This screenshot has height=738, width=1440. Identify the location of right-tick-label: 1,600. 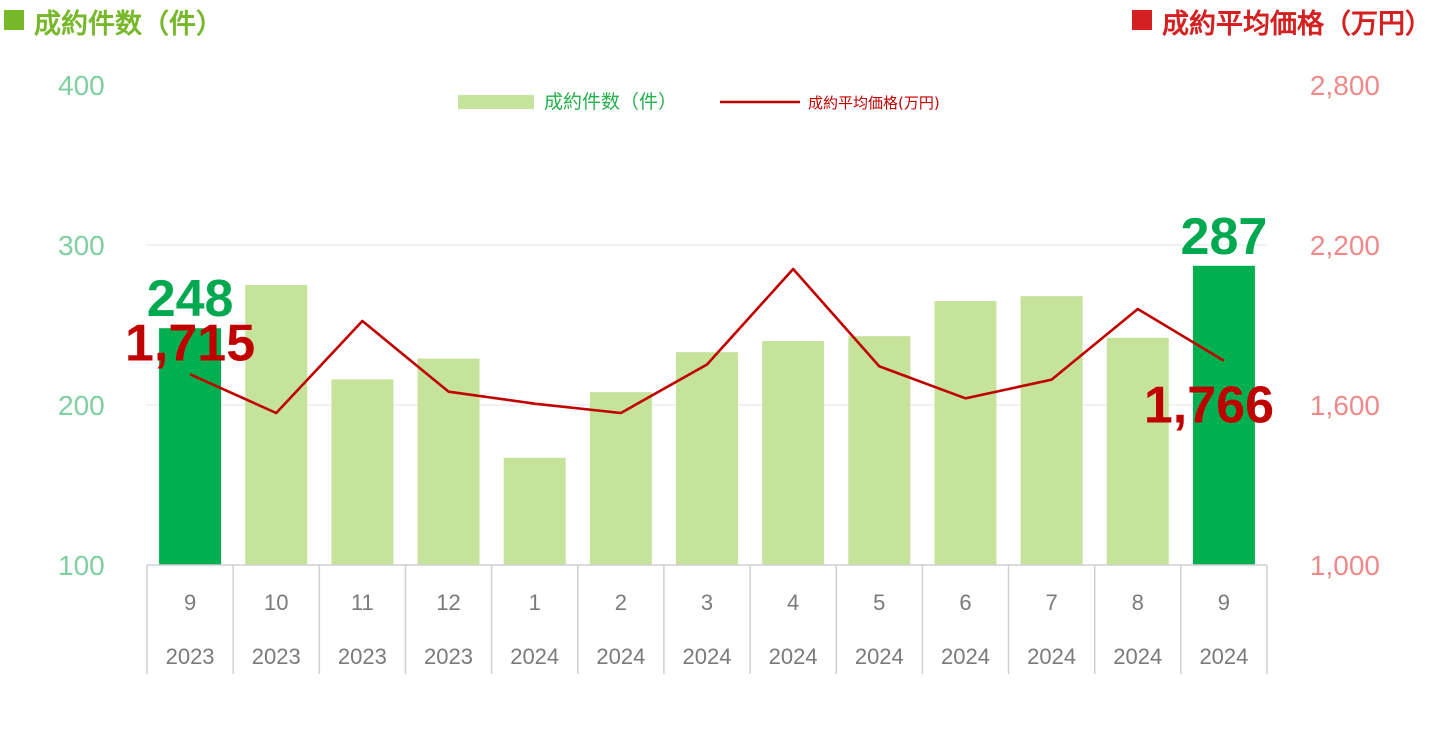
(1345, 405).